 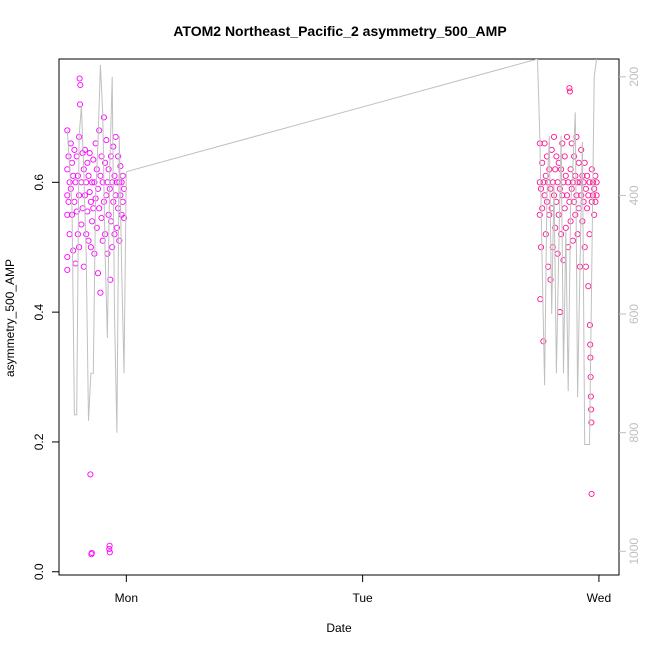 I want to click on y-tick-label: 0.6, so click(x=39, y=182).